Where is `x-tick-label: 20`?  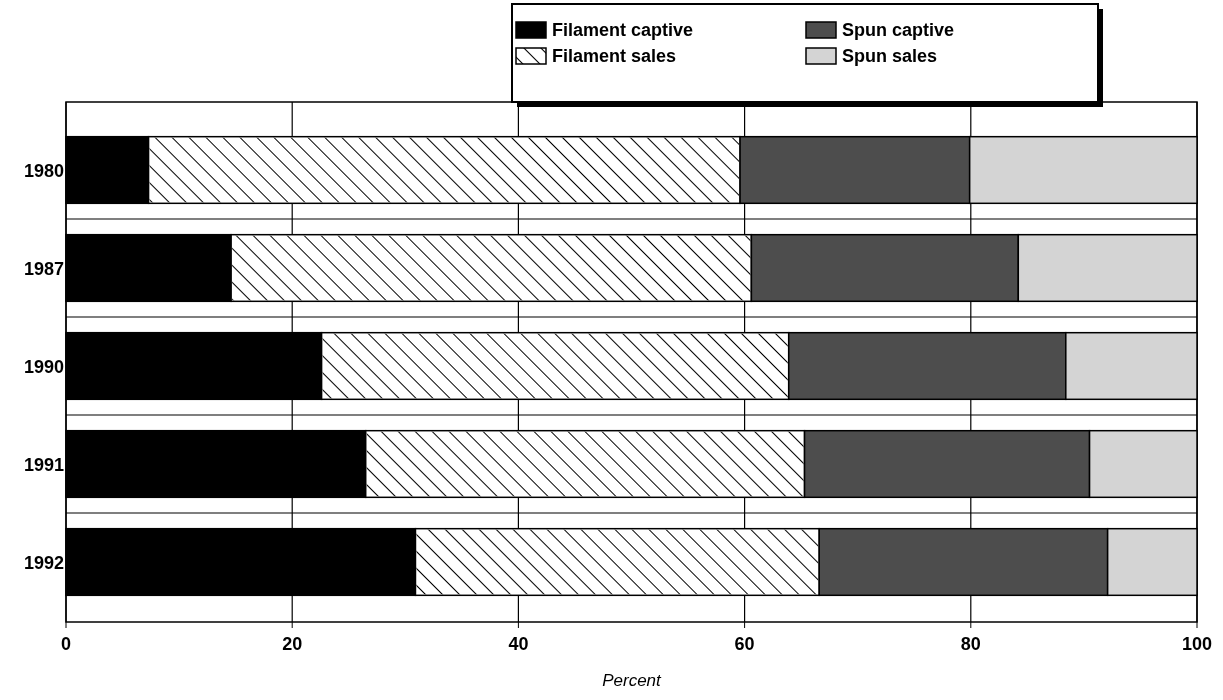
x-tick-label: 20 is located at coordinates (292, 644).